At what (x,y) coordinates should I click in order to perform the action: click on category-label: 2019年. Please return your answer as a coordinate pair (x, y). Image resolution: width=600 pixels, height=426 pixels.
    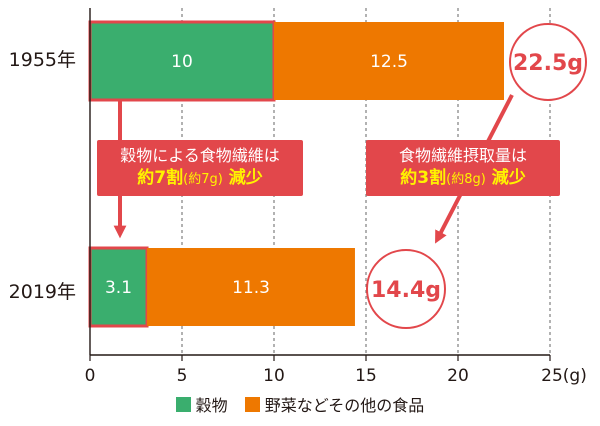
    Looking at the image, I should click on (42, 292).